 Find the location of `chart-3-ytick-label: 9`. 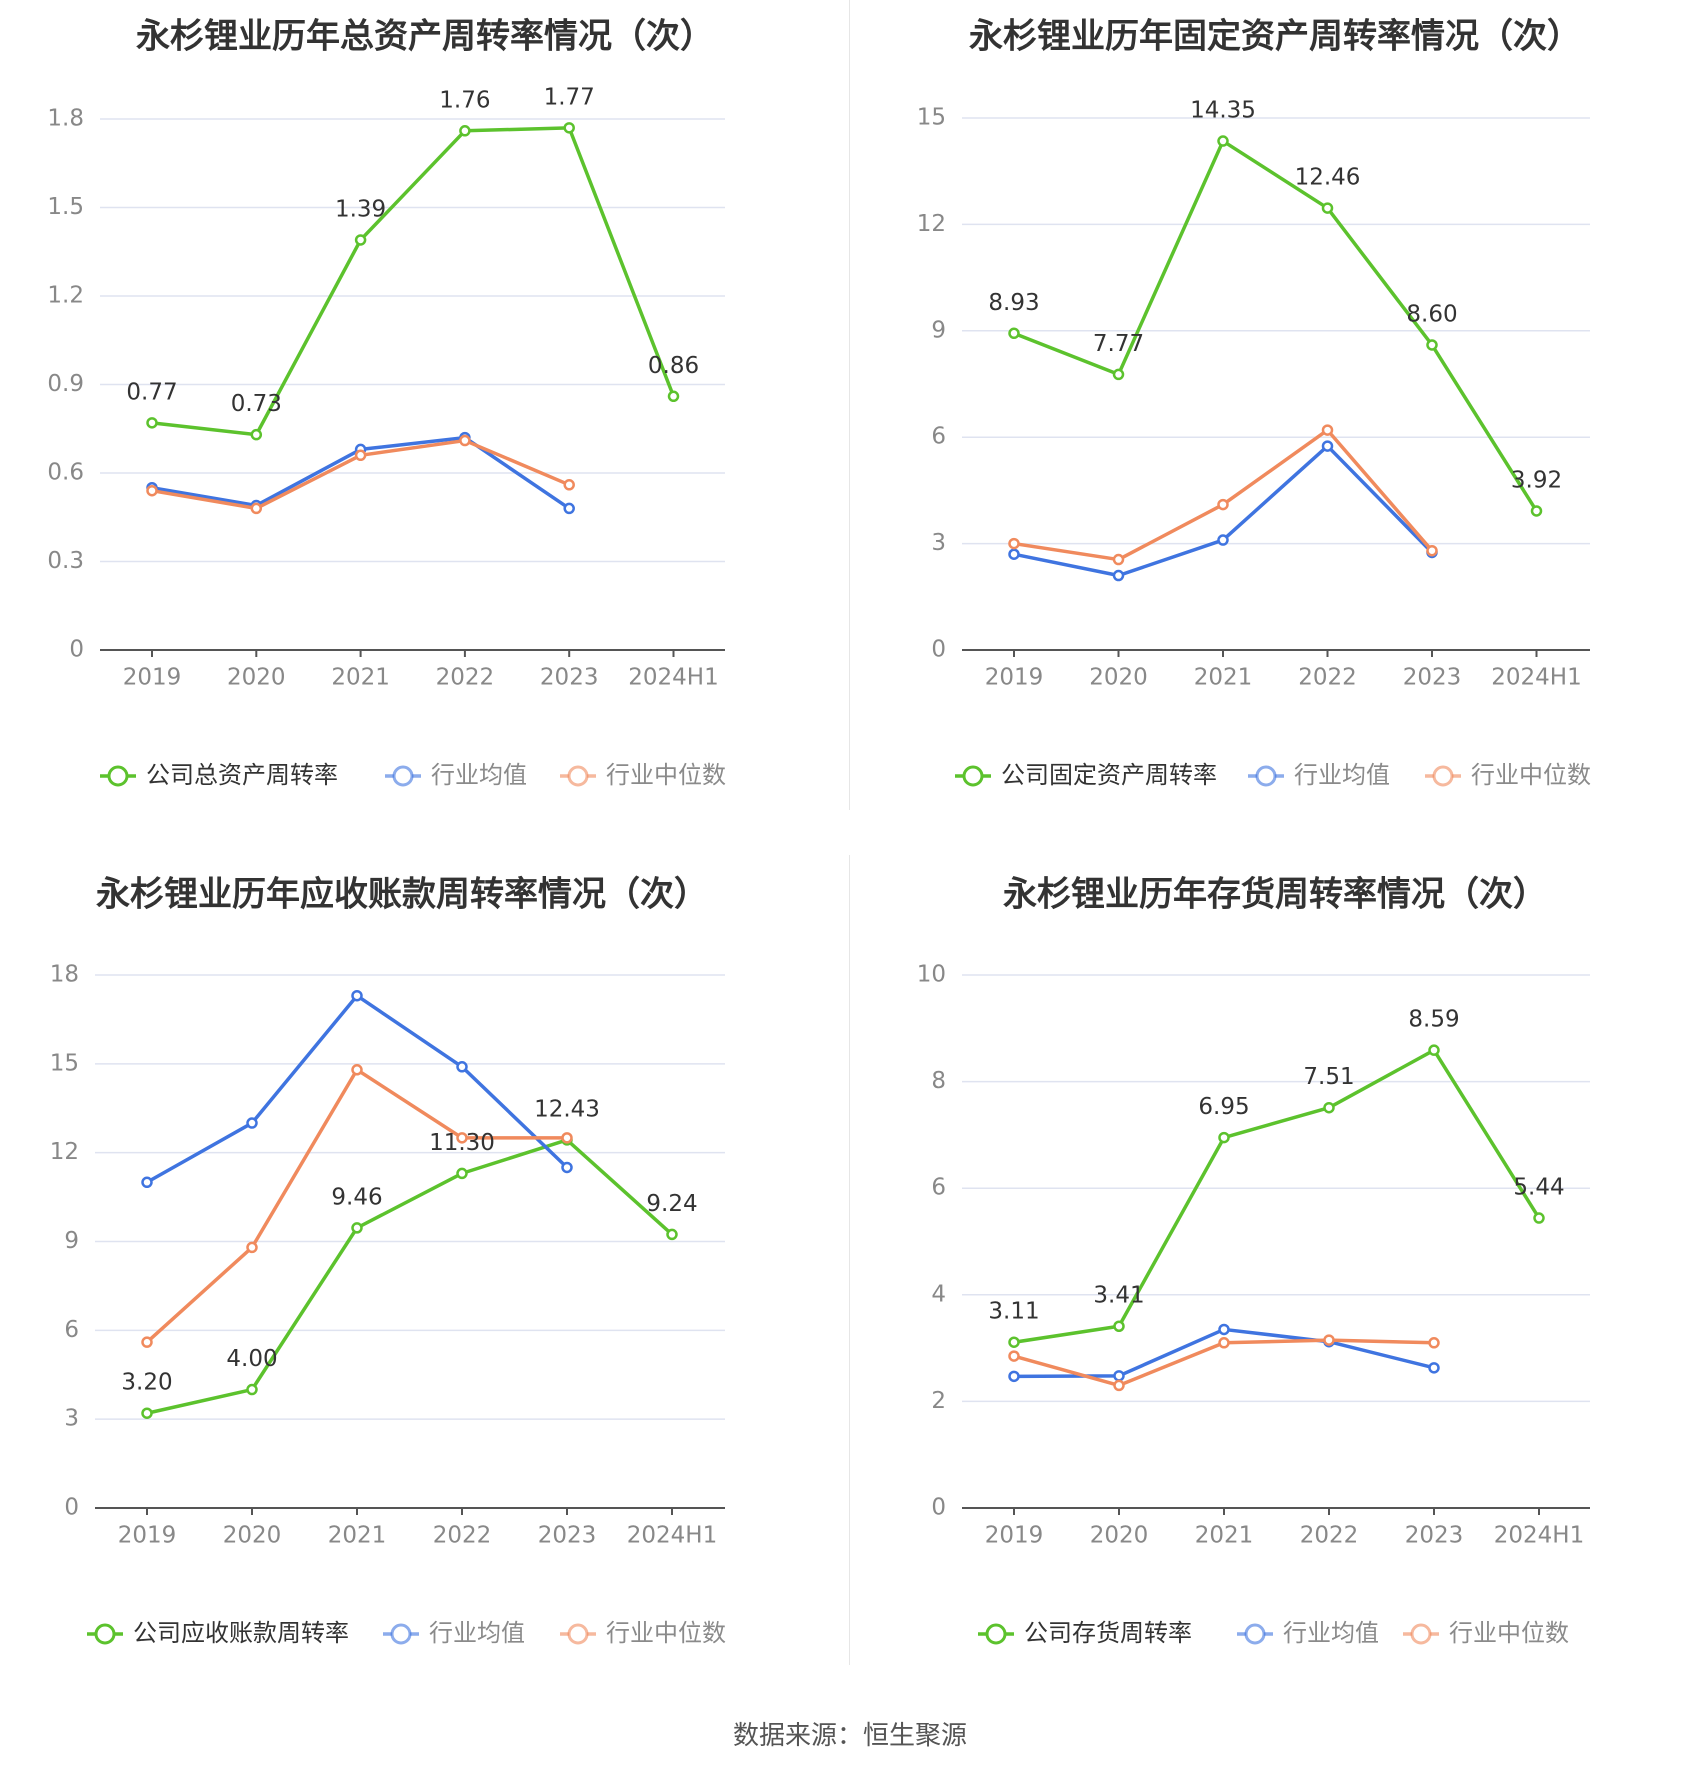

chart-3-ytick-label: 9 is located at coordinates (71, 1241).